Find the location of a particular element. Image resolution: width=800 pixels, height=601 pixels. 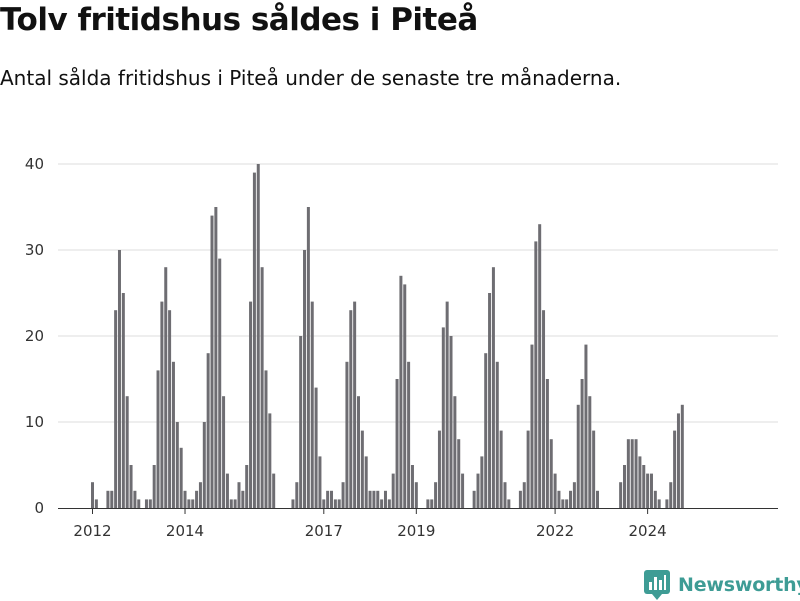

newsworthy-brand: Newsworthy is located at coordinates (722, 585).